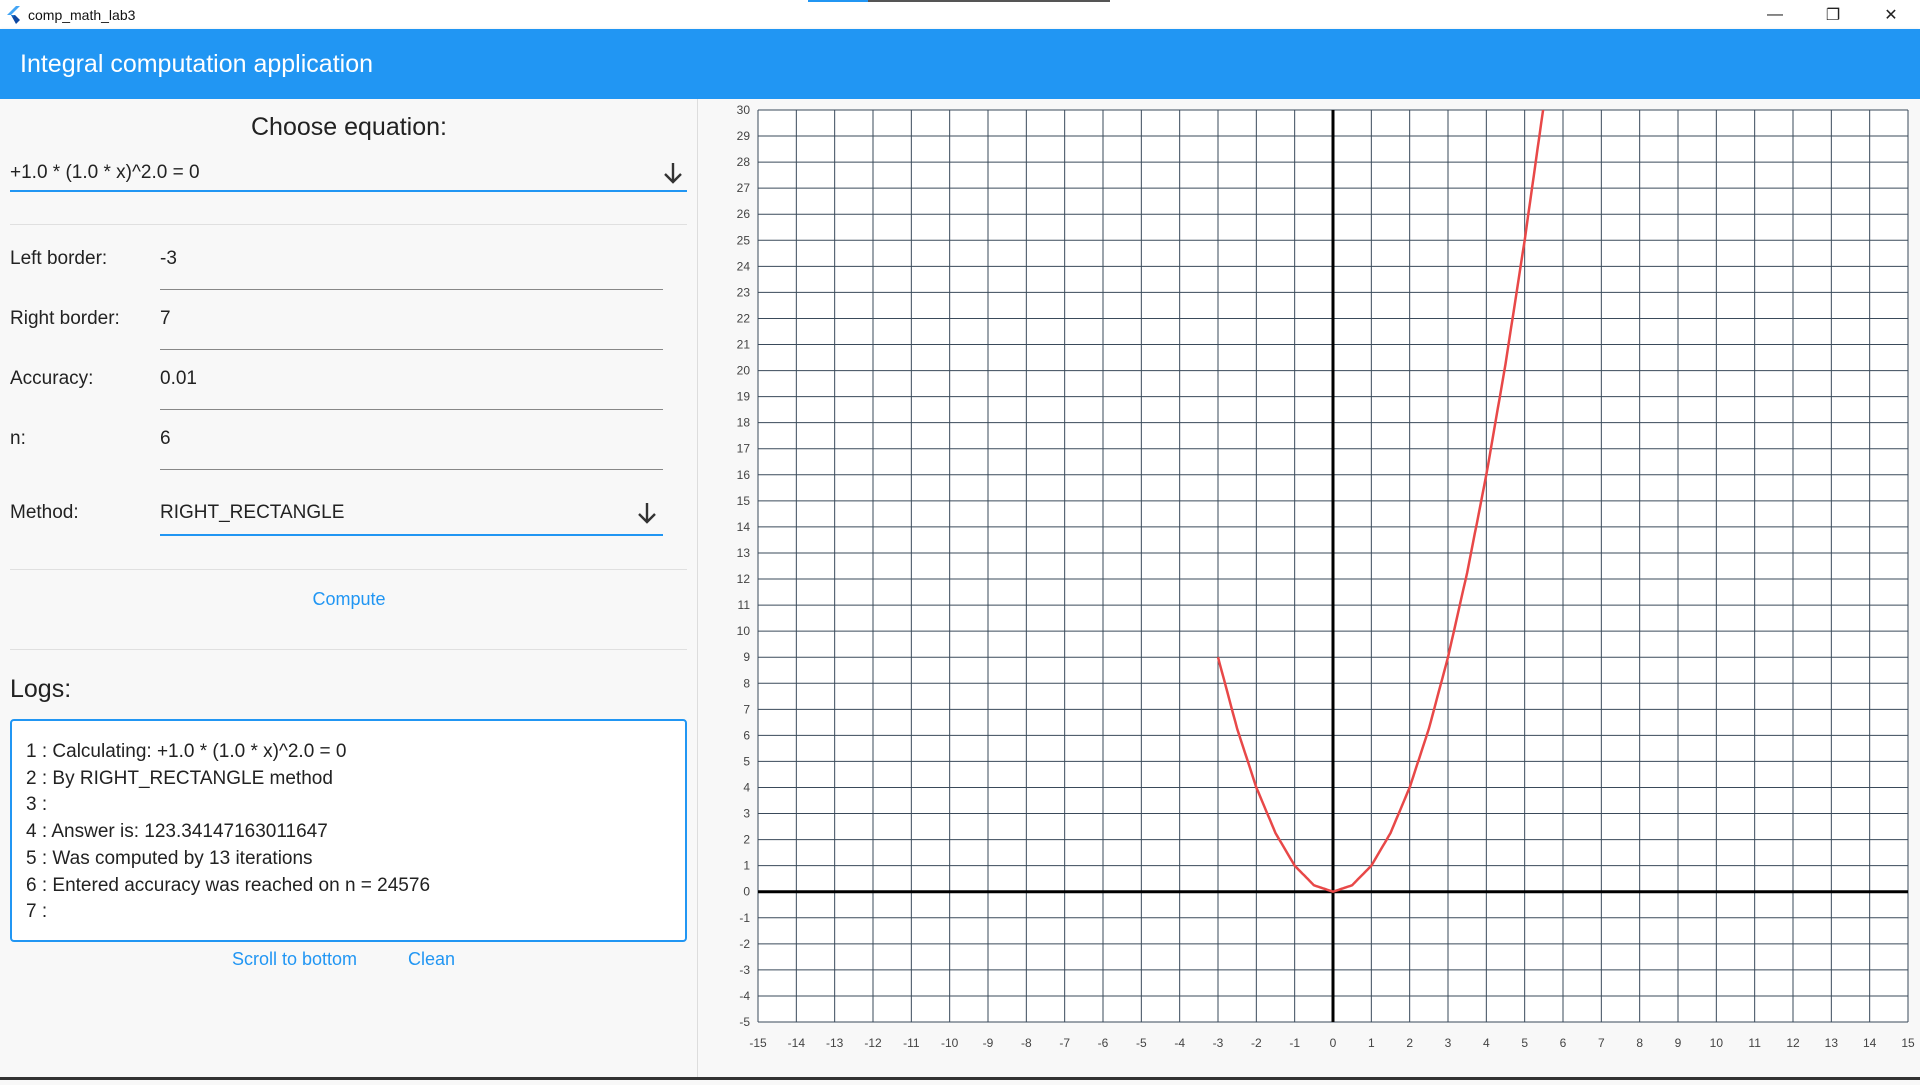 The height and width of the screenshot is (1085, 1920). I want to click on app-bar: Integral computation application, so click(960, 64).